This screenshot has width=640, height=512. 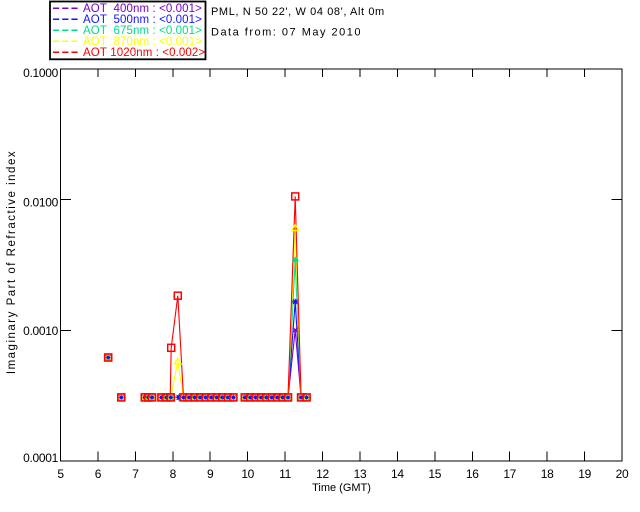 What do you see at coordinates (142, 31) in the screenshot?
I see `svg-text: AOT 675nm : <0.001>` at bounding box center [142, 31].